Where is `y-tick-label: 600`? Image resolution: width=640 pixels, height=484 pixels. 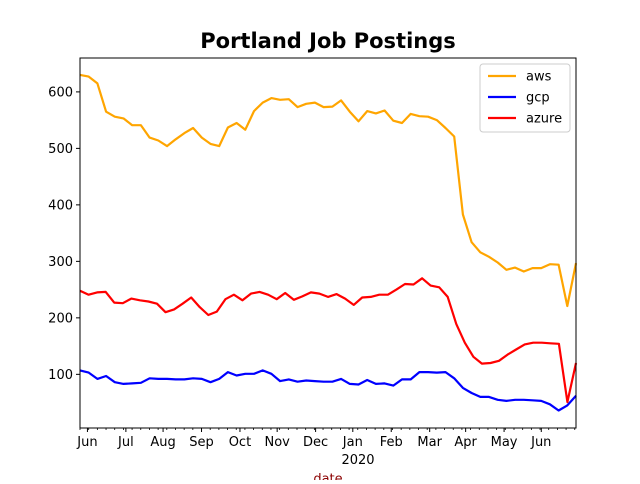
y-tick-label: 600 is located at coordinates (60, 92).